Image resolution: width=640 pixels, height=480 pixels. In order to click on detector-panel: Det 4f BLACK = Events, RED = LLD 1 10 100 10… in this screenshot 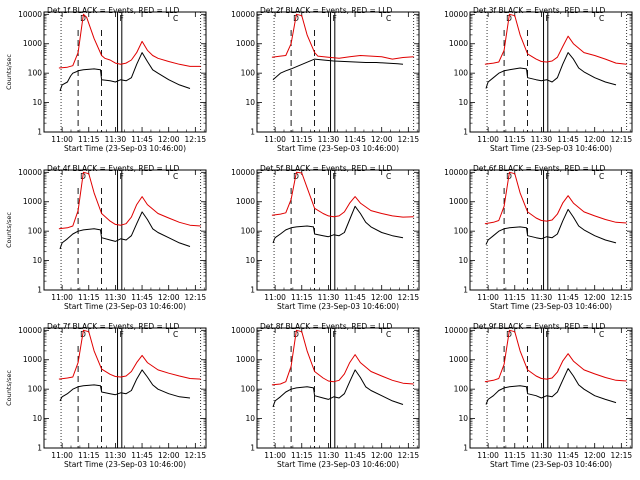, I will do `click(106, 237)`.